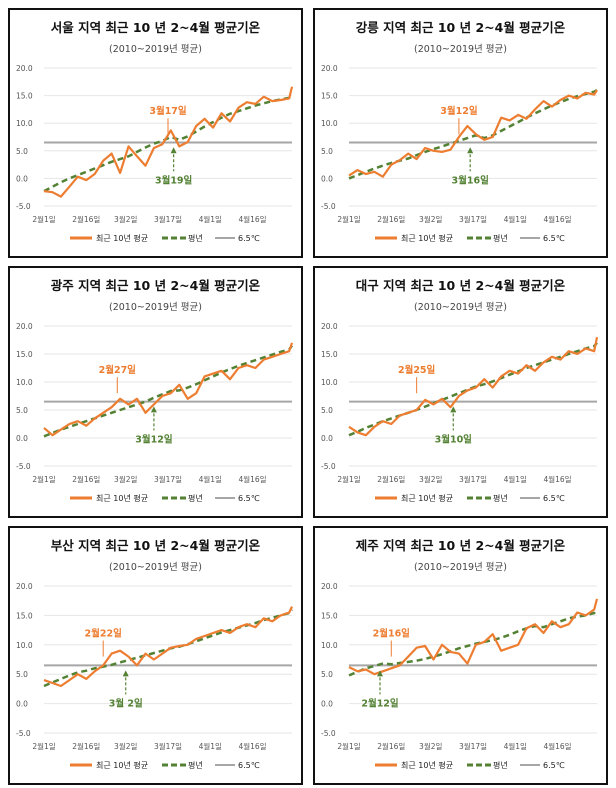  Describe the element at coordinates (417, 370) in the screenshot. I see `orange-annotation-label: 2월25일` at that location.